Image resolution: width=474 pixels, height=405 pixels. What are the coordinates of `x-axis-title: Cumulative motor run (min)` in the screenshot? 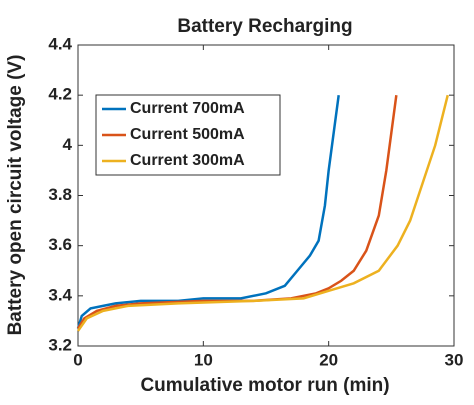 It's located at (264, 385).